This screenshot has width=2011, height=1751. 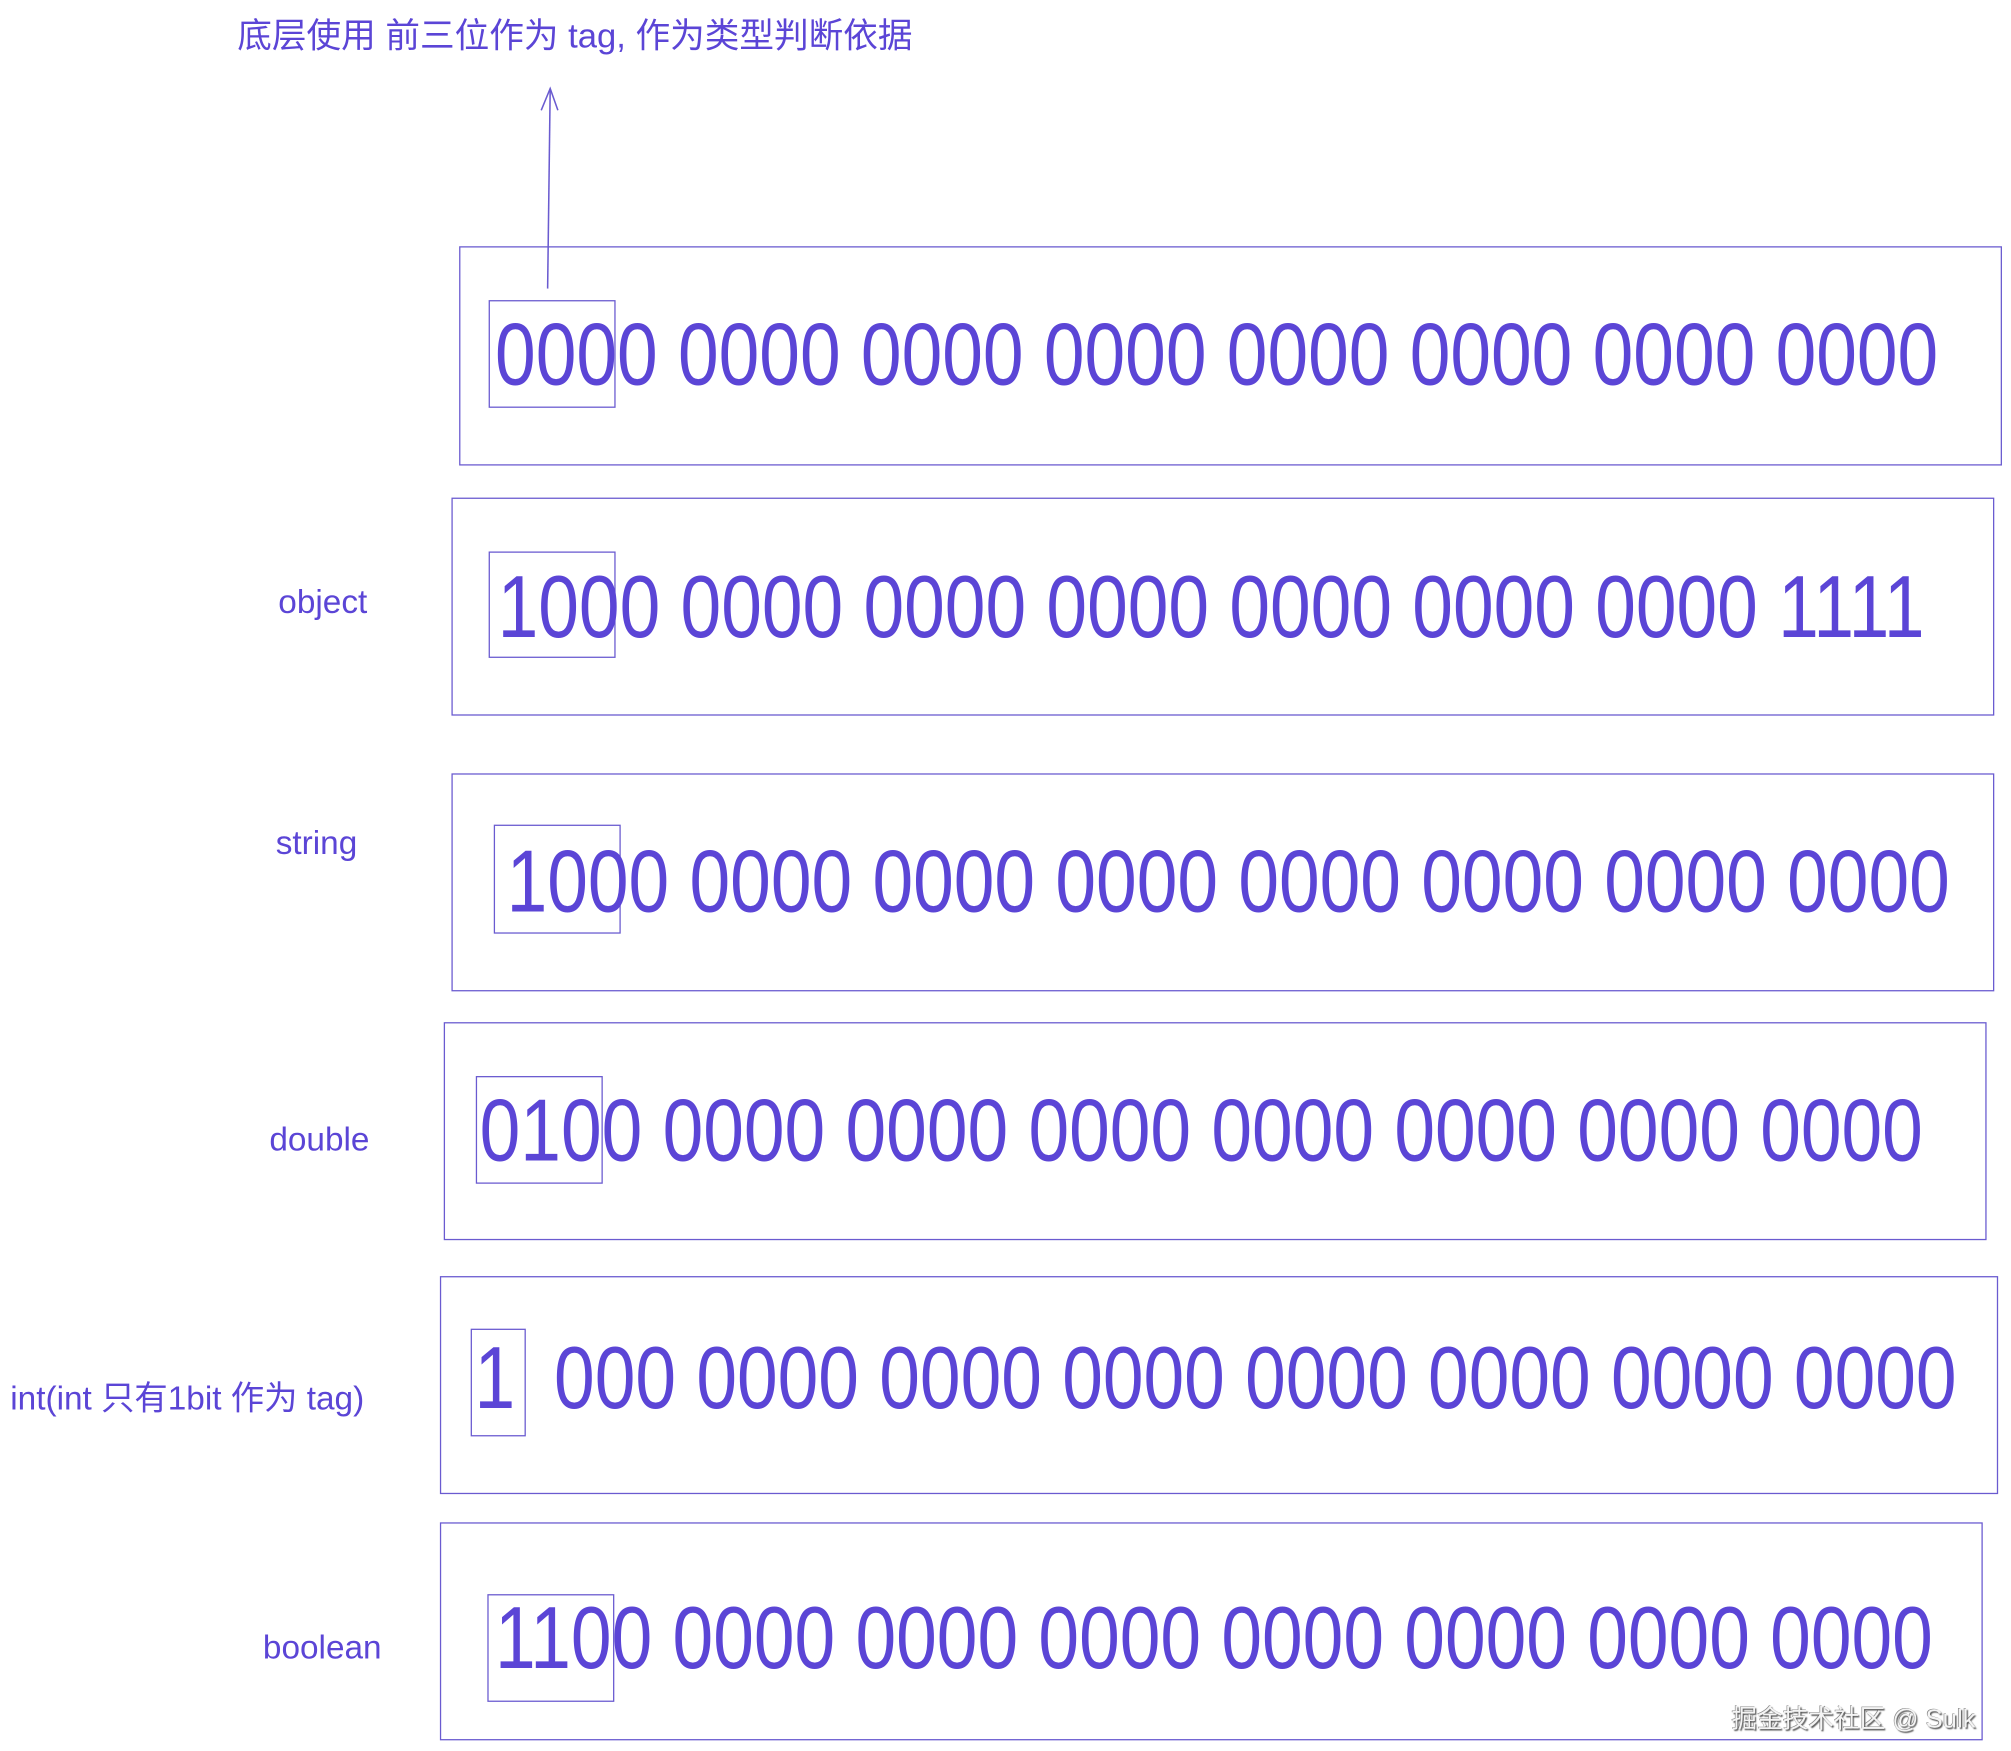 What do you see at coordinates (316, 842) in the screenshot?
I see `type-label-string: string` at bounding box center [316, 842].